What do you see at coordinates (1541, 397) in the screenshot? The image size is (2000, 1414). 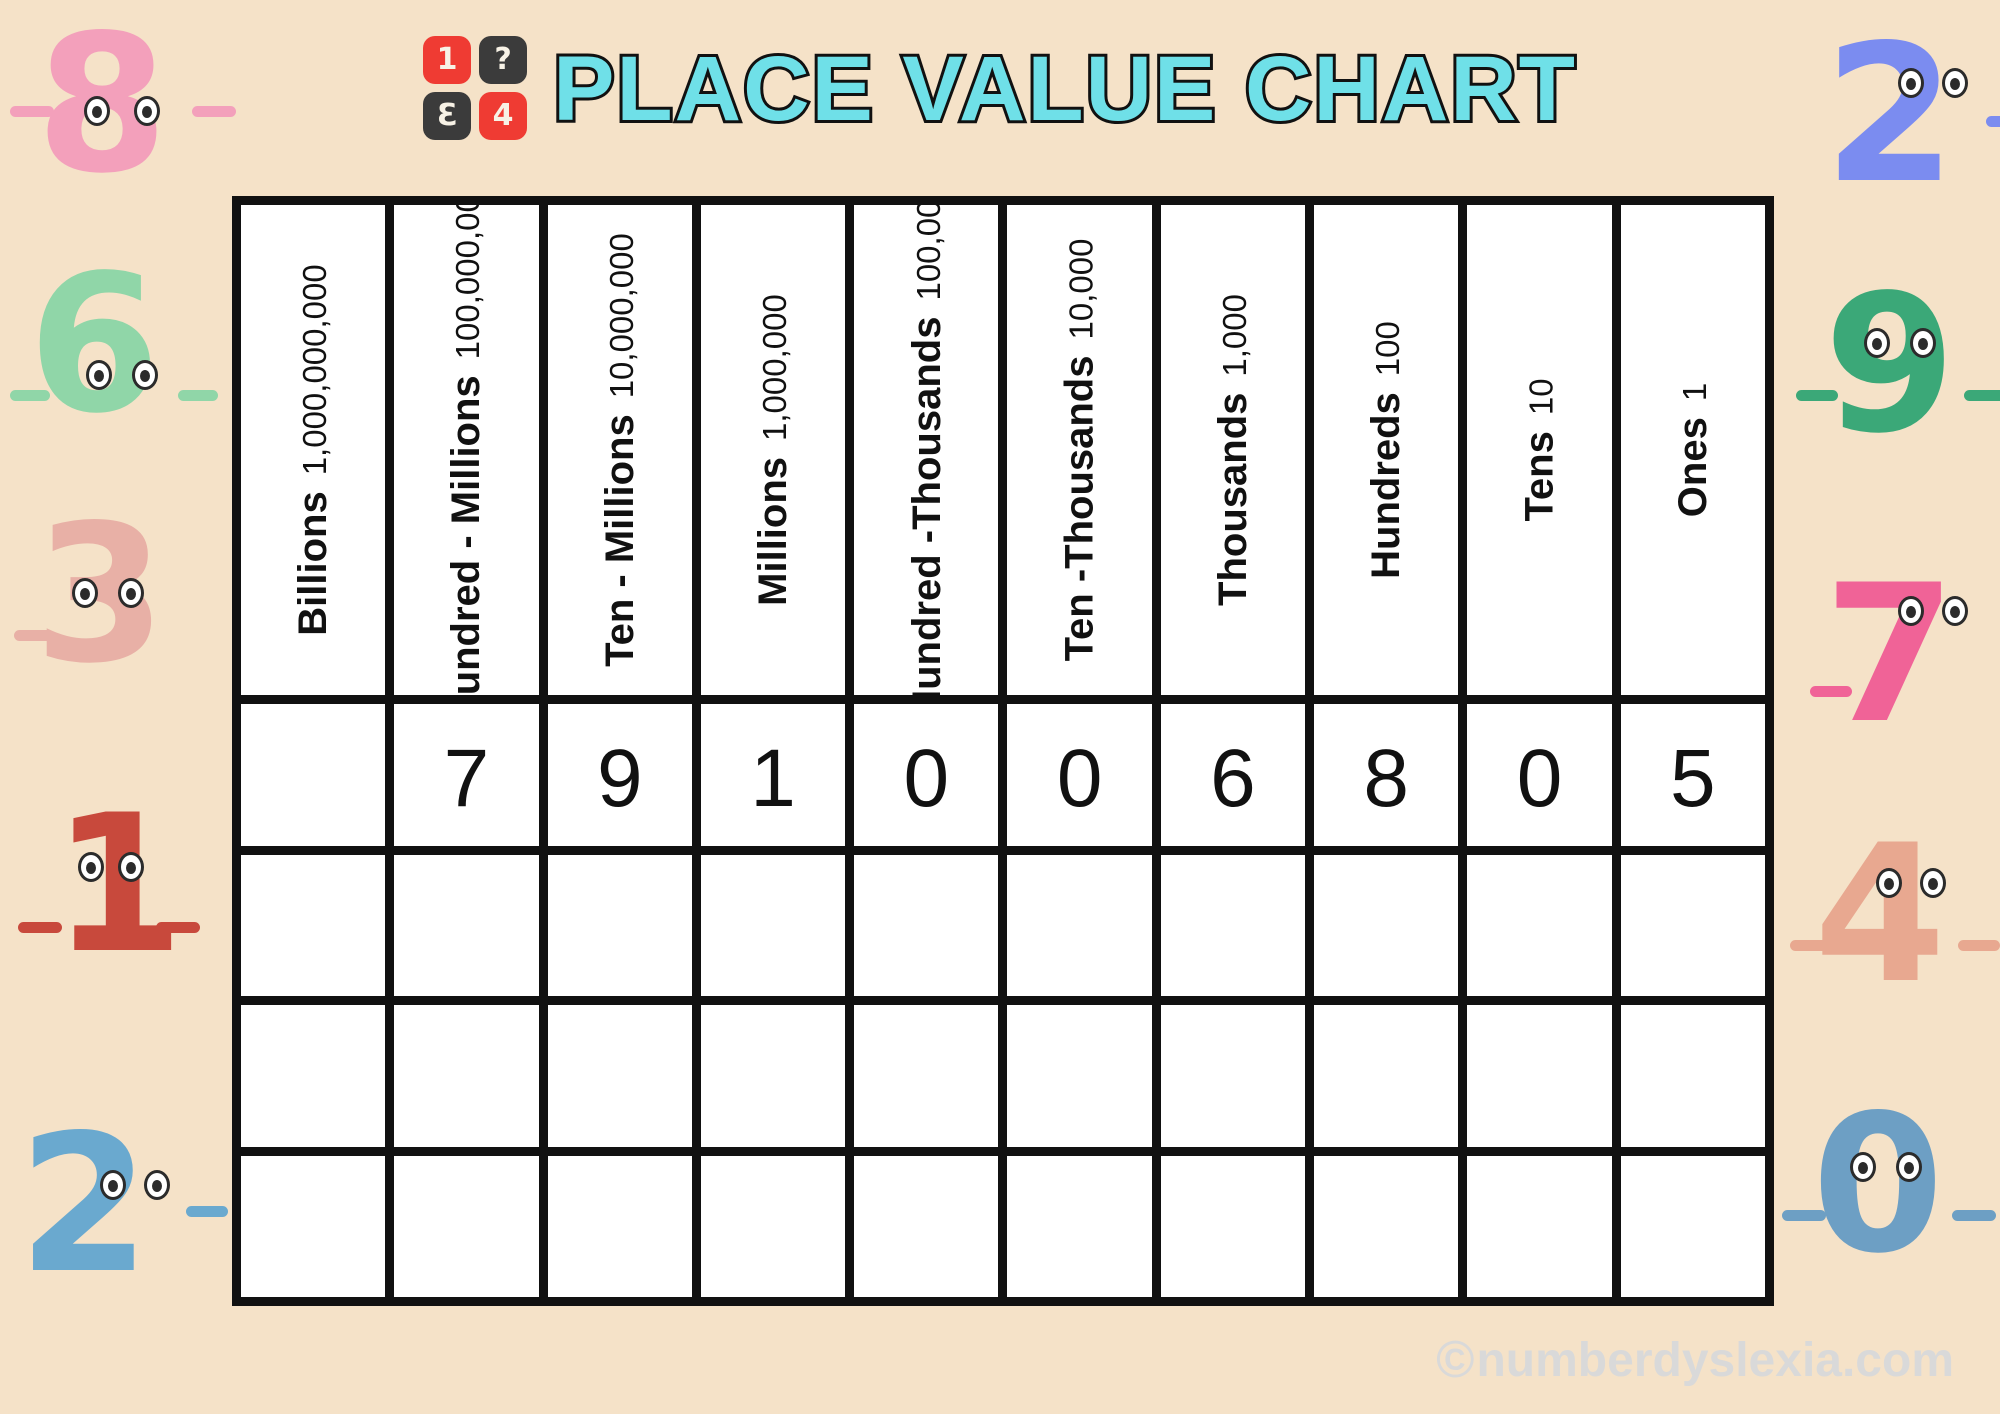 I see `column-header-value: 10` at bounding box center [1541, 397].